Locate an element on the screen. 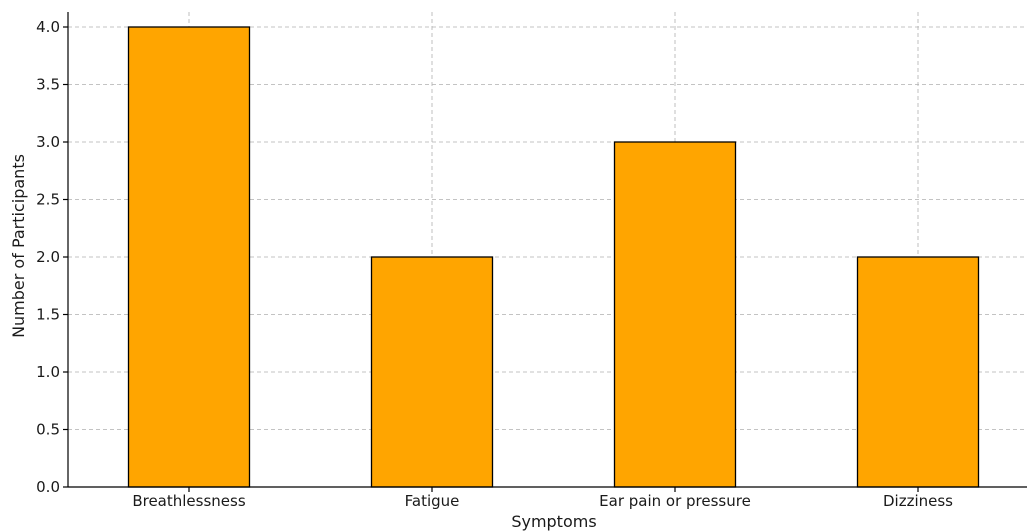 The height and width of the screenshot is (531, 1029). x-tick-label: Fatigue is located at coordinates (432, 501).